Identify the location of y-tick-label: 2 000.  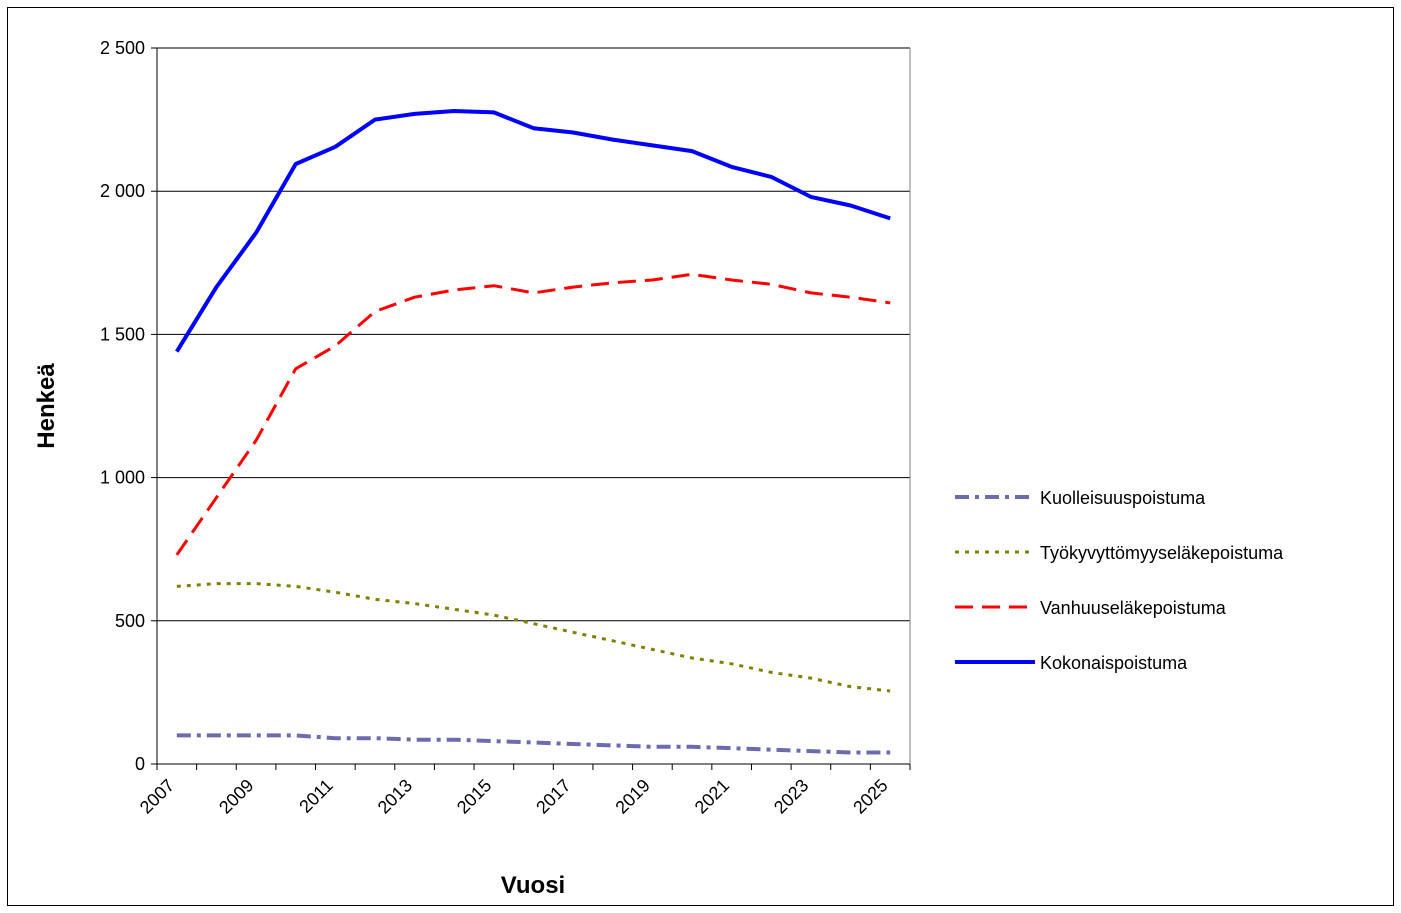
(122, 191).